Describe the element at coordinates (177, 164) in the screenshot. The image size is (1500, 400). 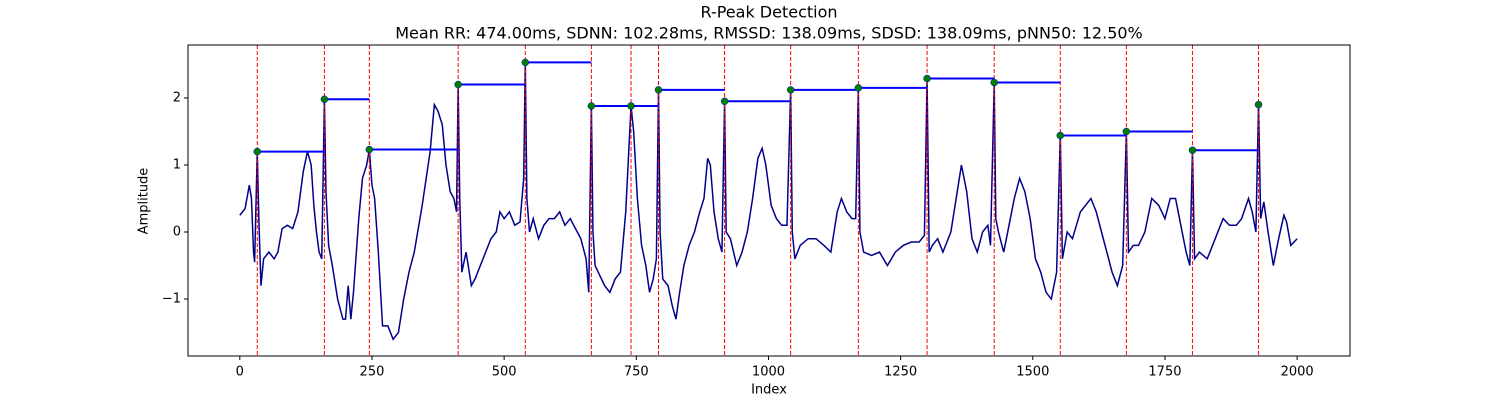
I see `y-tick-label: 1` at that location.